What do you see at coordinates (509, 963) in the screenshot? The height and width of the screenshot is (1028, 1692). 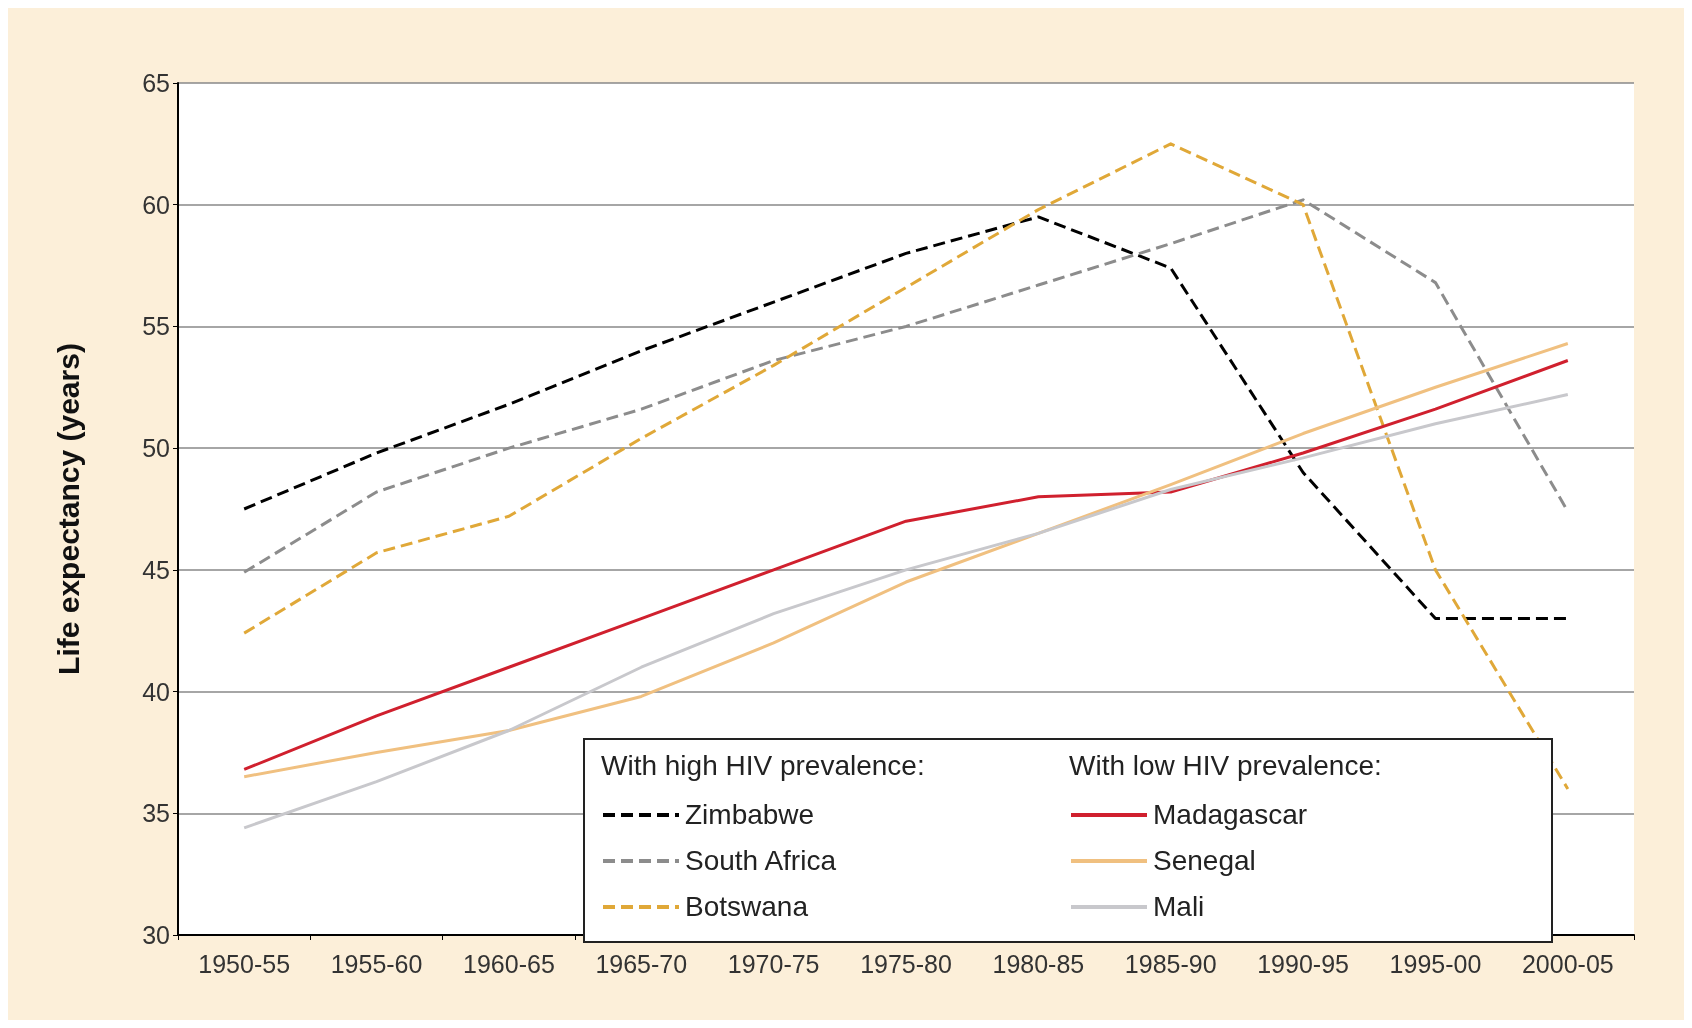 I see `x-tick-label: 1960-65` at bounding box center [509, 963].